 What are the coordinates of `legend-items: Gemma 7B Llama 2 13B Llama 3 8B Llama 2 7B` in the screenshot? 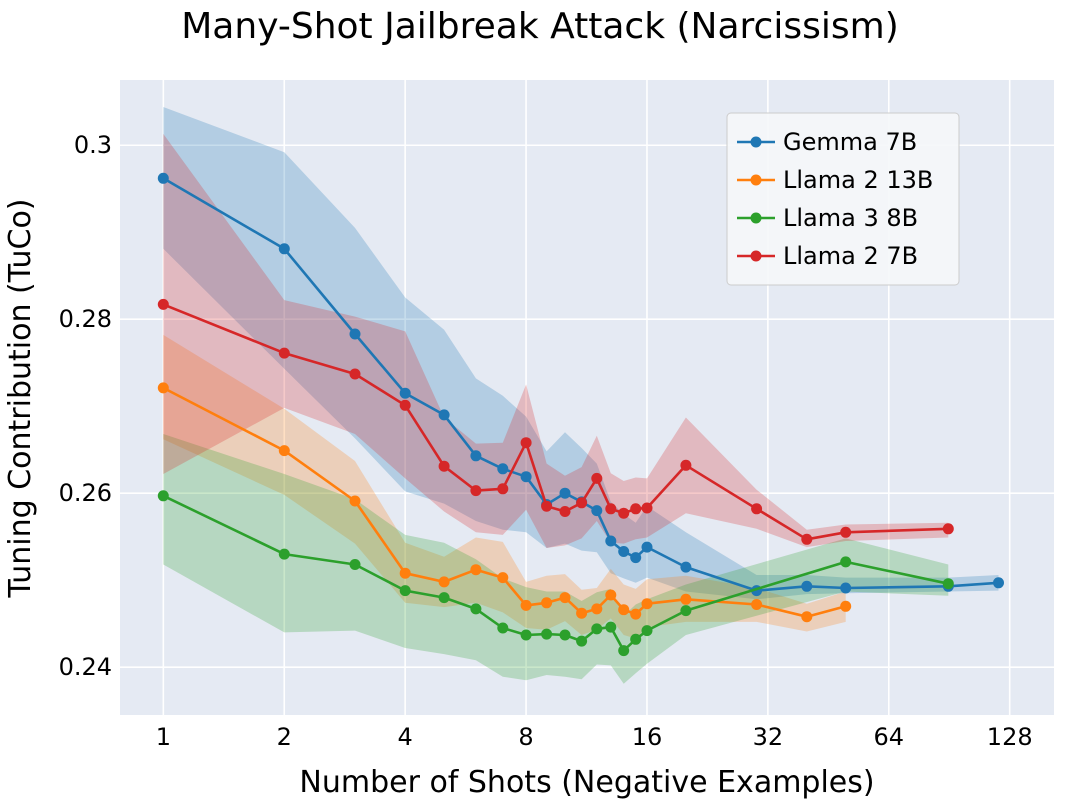 It's located at (835, 199).